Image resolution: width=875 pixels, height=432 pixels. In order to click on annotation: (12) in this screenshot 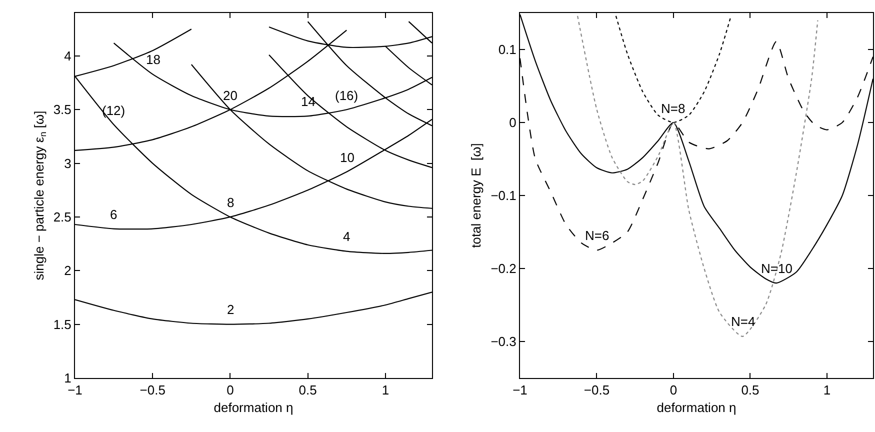, I will do `click(114, 110)`.